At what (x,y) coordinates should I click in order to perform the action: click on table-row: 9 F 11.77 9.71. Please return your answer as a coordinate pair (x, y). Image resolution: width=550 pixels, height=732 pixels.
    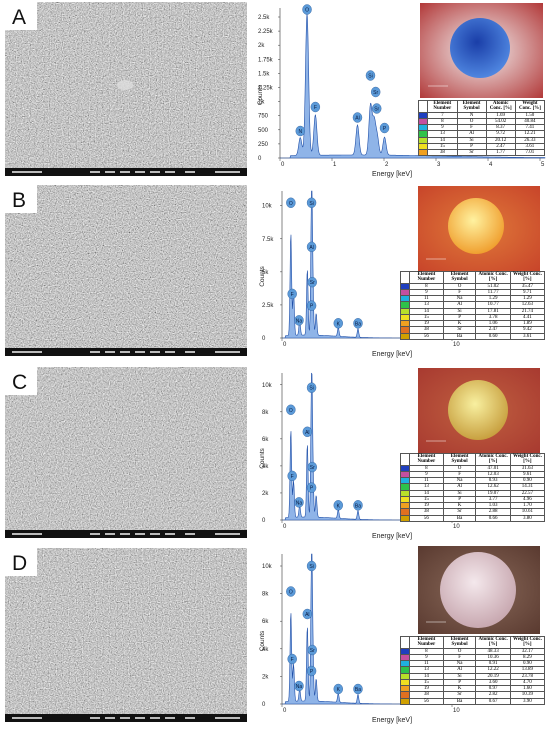
    Looking at the image, I should click on (473, 292).